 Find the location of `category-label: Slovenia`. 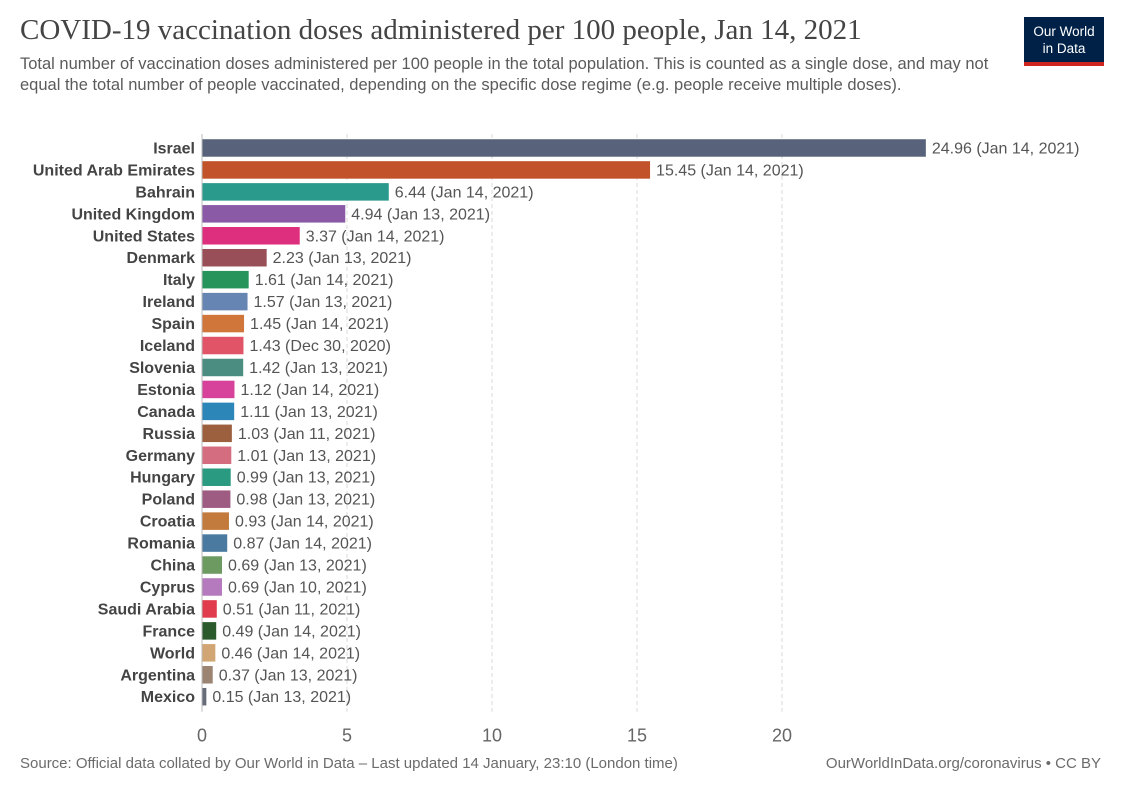

category-label: Slovenia is located at coordinates (162, 368).